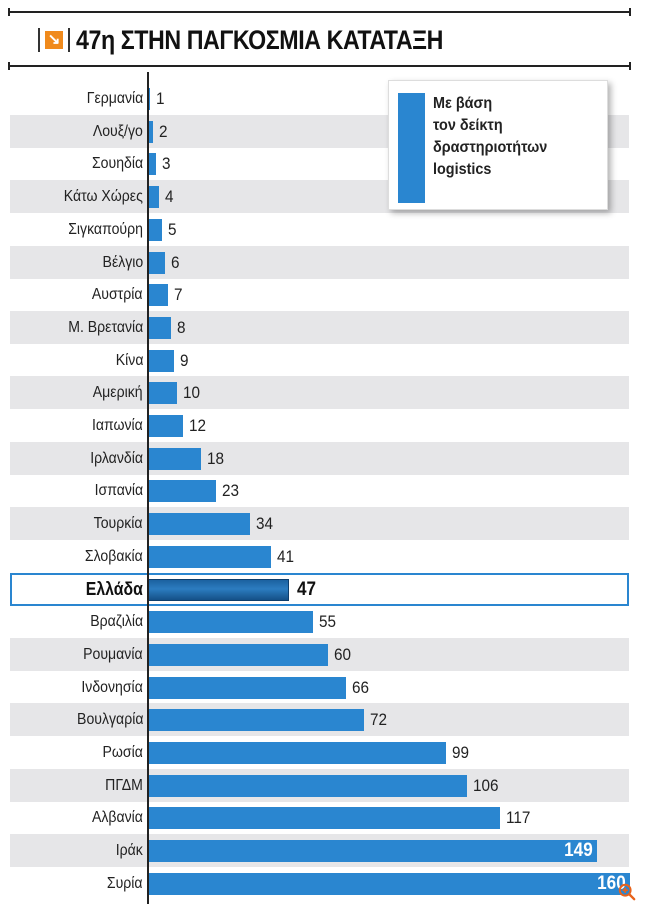 The image size is (650, 912). What do you see at coordinates (319, 490) in the screenshot?
I see `bar-row: Ισπανία 23` at bounding box center [319, 490].